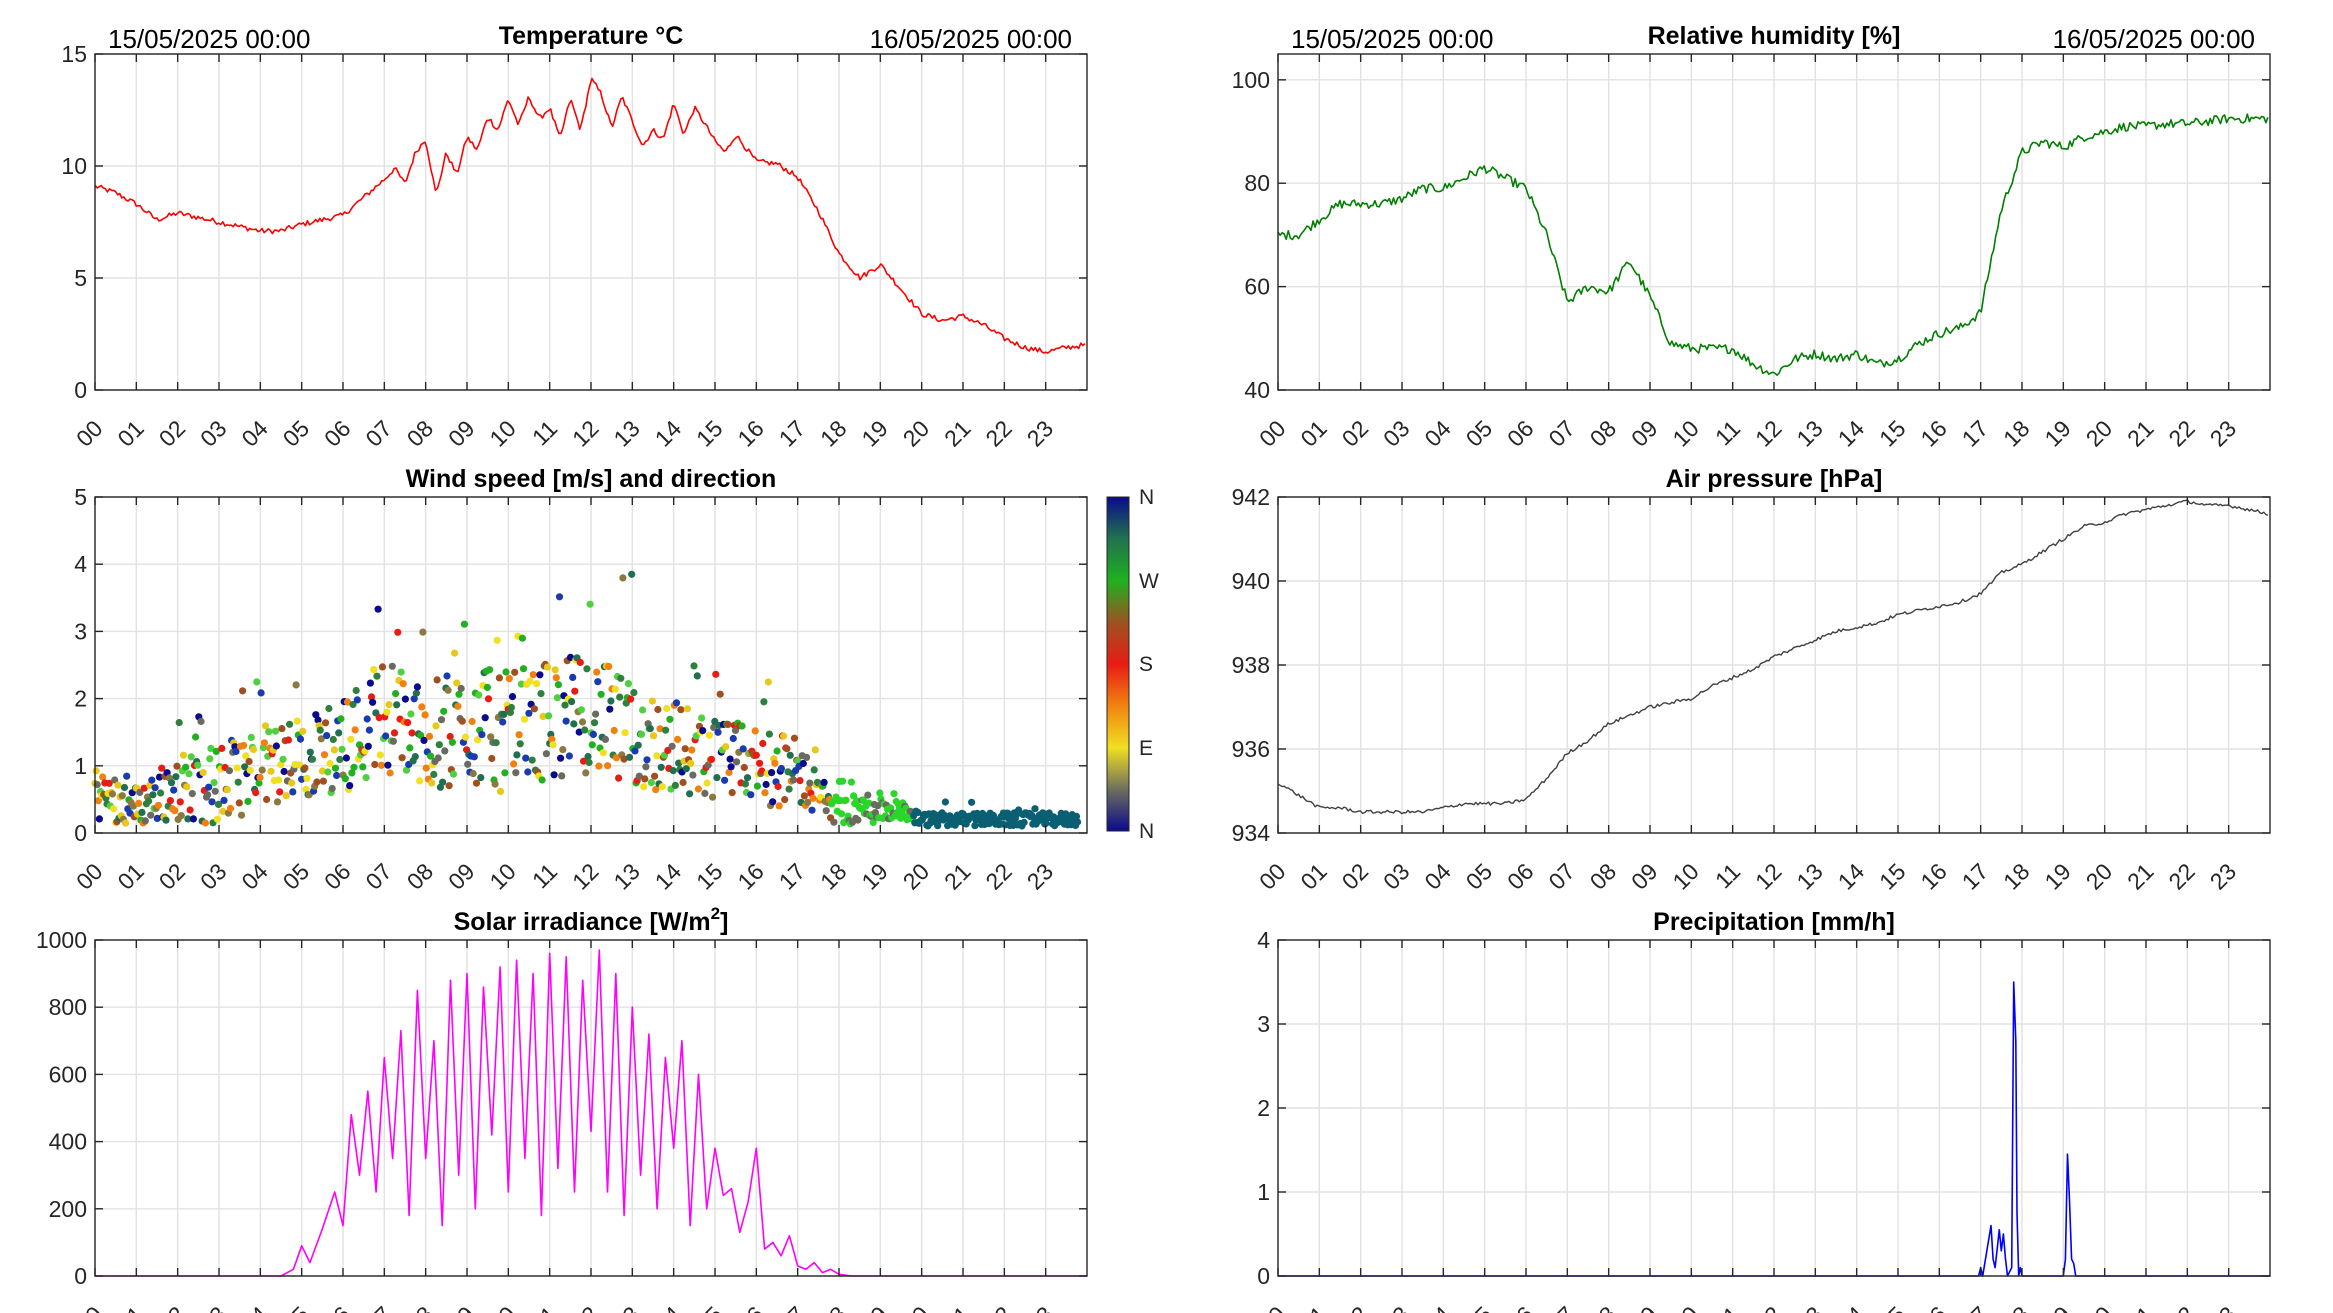 The image size is (2333, 1313). Describe the element at coordinates (2223, 433) in the screenshot. I see `x-tick-label: 23` at that location.